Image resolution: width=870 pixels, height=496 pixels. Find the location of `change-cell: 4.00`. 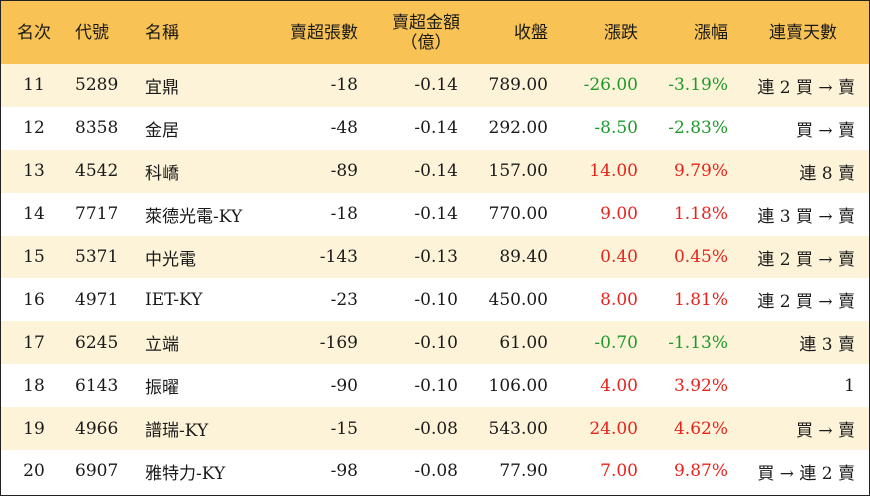

change-cell: 4.00 is located at coordinates (619, 385).